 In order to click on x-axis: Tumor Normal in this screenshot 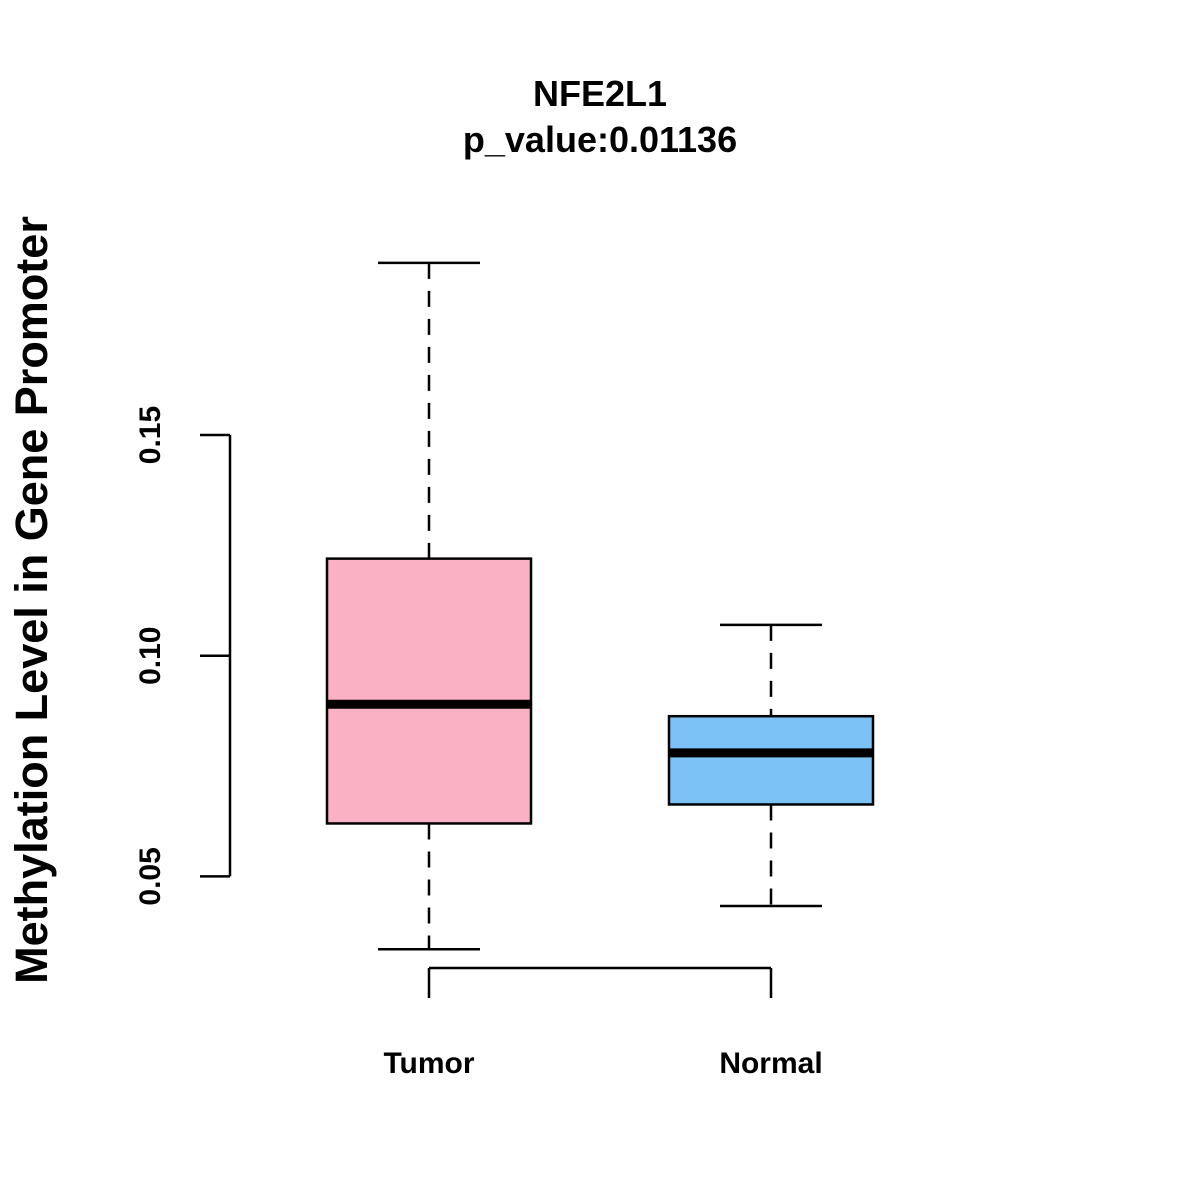, I will do `click(603, 1023)`.